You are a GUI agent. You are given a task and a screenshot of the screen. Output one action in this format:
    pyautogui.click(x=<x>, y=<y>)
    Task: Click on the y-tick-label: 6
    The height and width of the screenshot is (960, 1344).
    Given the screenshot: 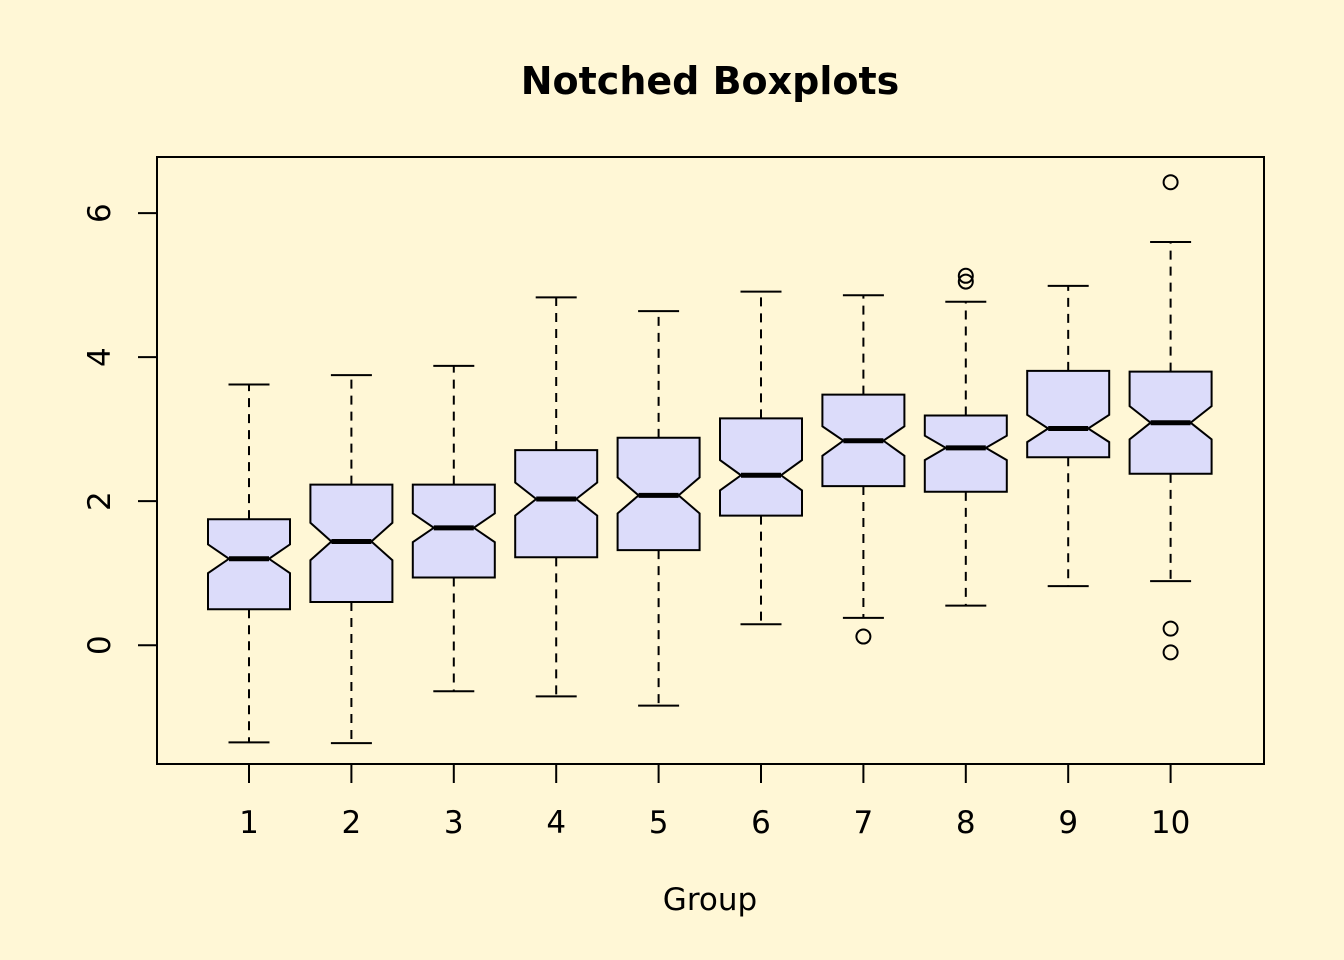 What is the action you would take?
    pyautogui.click(x=100, y=213)
    